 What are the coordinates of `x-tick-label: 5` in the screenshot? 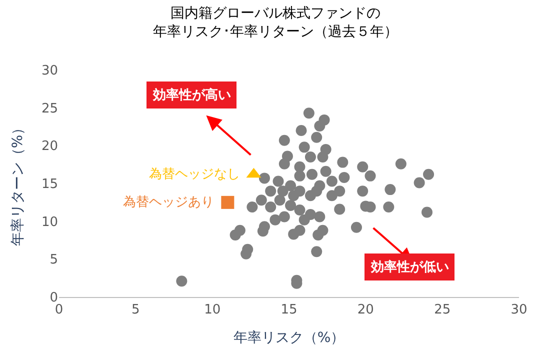 It's located at (136, 310).